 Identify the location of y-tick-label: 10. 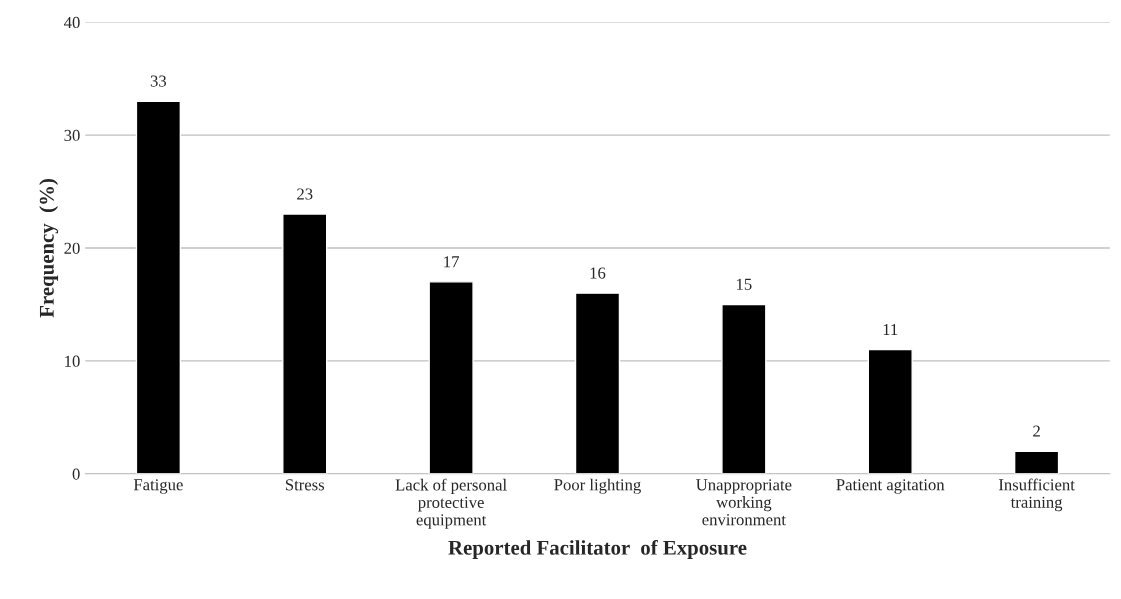
(72, 361).